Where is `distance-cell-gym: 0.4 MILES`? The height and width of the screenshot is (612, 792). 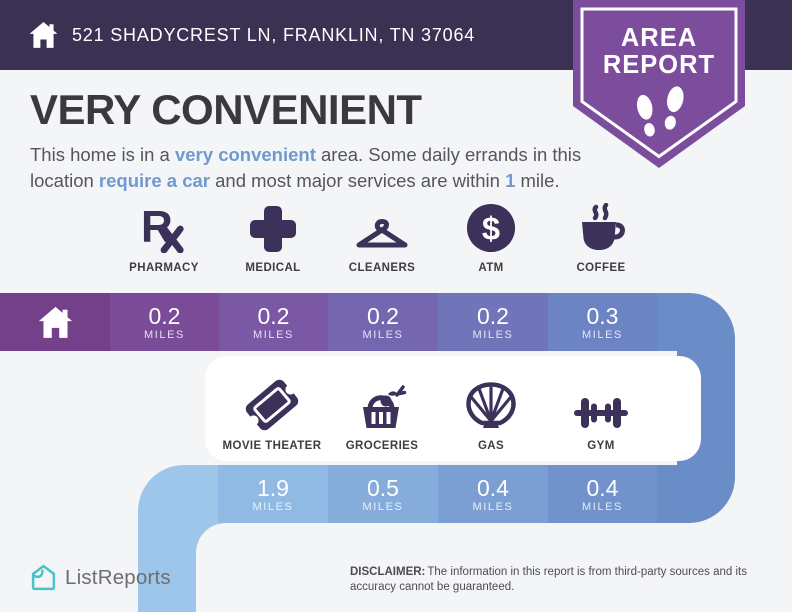
distance-cell-gym: 0.4 MILES is located at coordinates (602, 494).